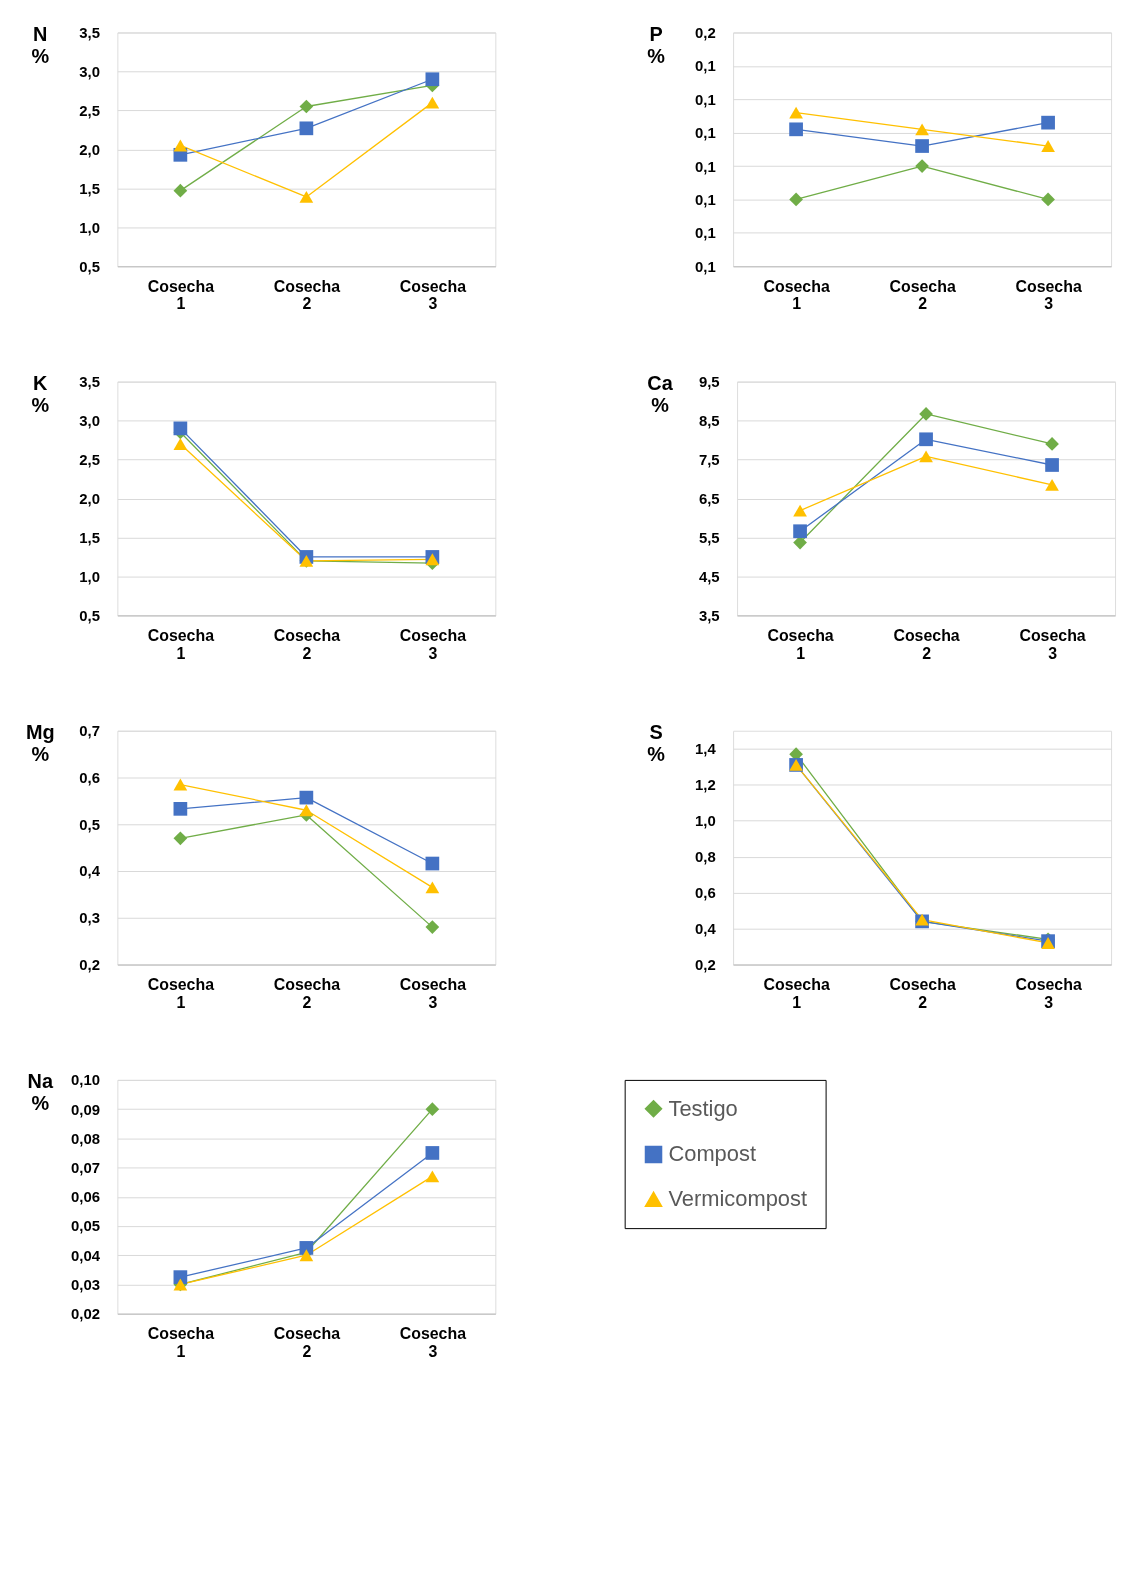 This screenshot has width=1126, height=1584. Describe the element at coordinates (709, 576) in the screenshot. I see `y-tick-label: 4,5` at that location.